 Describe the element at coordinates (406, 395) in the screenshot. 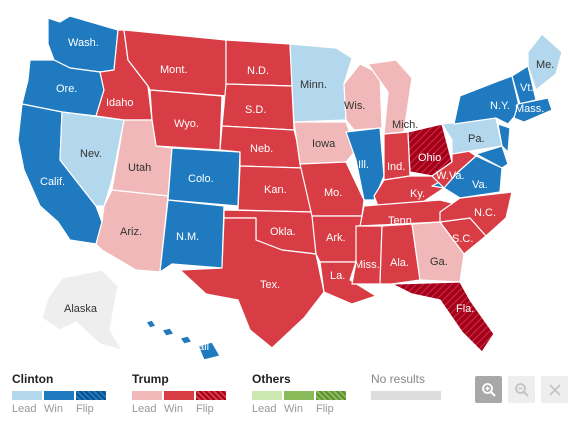

I see `swatch-no-results` at that location.